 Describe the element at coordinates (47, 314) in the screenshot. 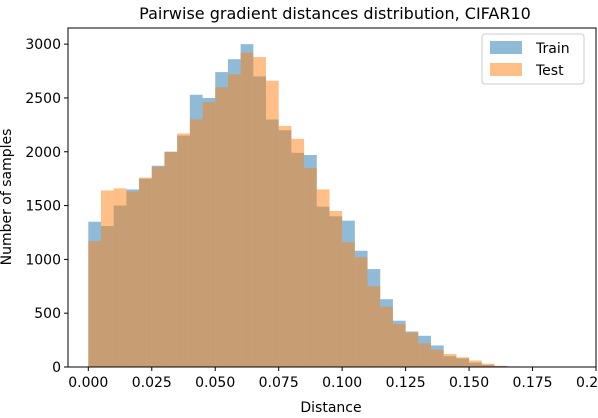

I see `y-tick-label: 500` at that location.